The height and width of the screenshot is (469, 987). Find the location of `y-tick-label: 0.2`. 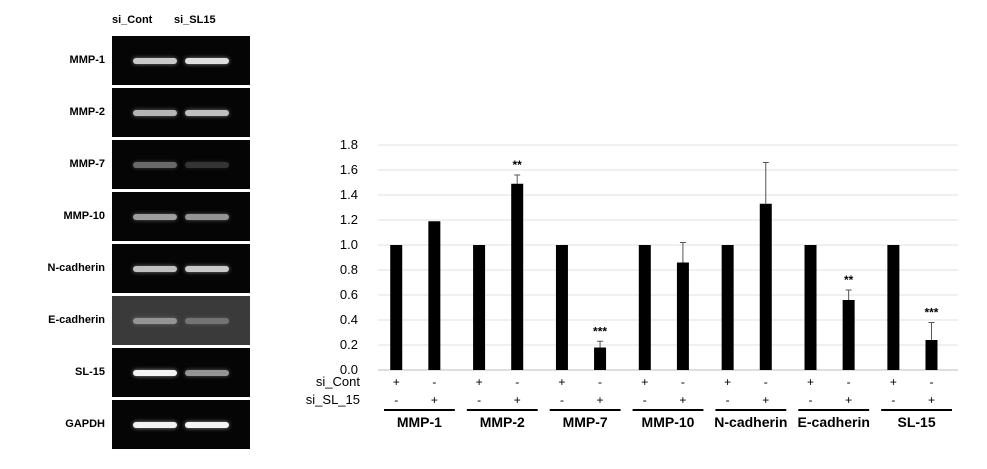

y-tick-label: 0.2 is located at coordinates (349, 344).